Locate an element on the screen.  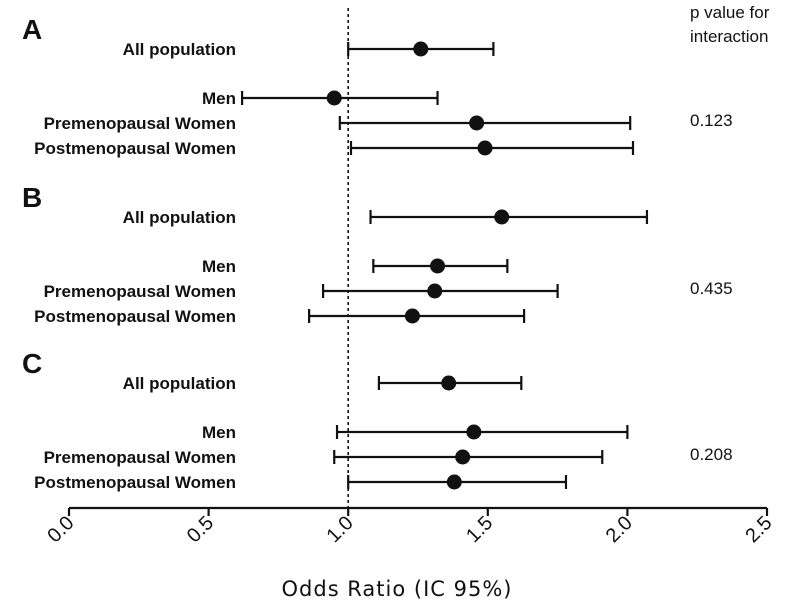
p-value-header-line: p value for is located at coordinates (730, 12).